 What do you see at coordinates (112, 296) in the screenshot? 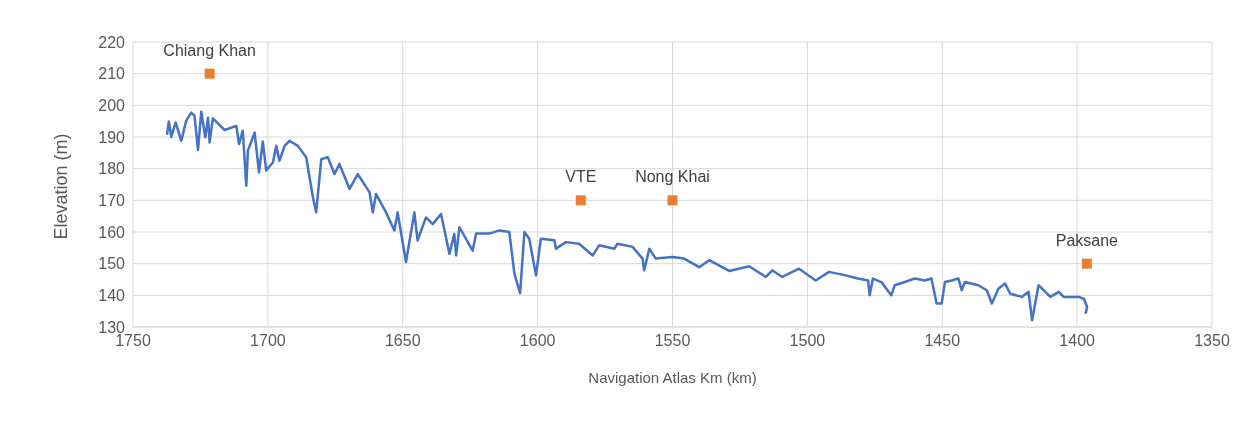
I see `y-tick-label: 140` at bounding box center [112, 296].